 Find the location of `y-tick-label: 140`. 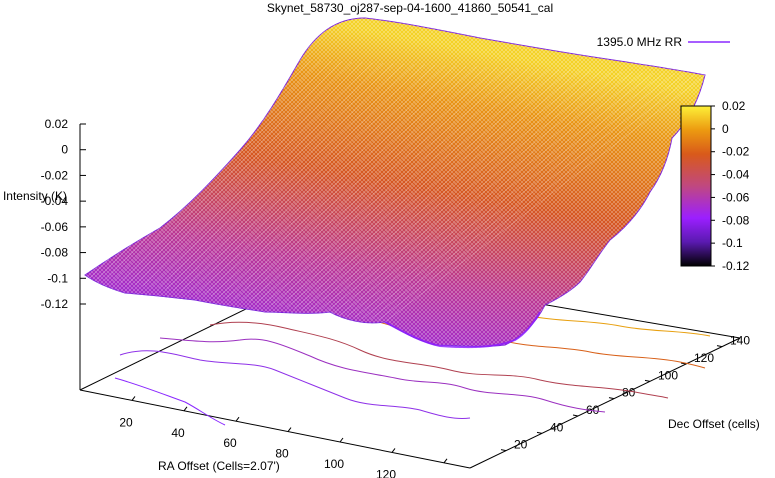

y-tick-label: 140 is located at coordinates (740, 341).